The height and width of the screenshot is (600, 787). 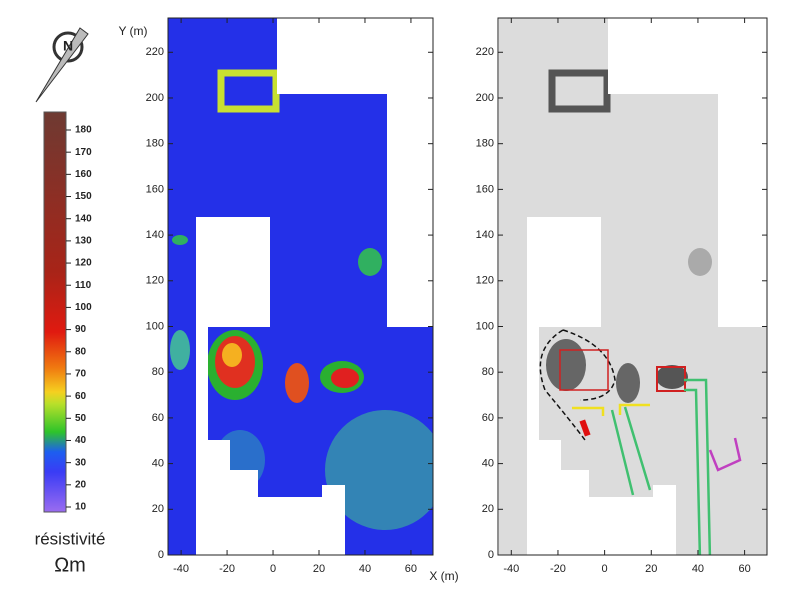 What do you see at coordinates (83, 241) in the screenshot?
I see `colorbar-tick-label: 130` at bounding box center [83, 241].